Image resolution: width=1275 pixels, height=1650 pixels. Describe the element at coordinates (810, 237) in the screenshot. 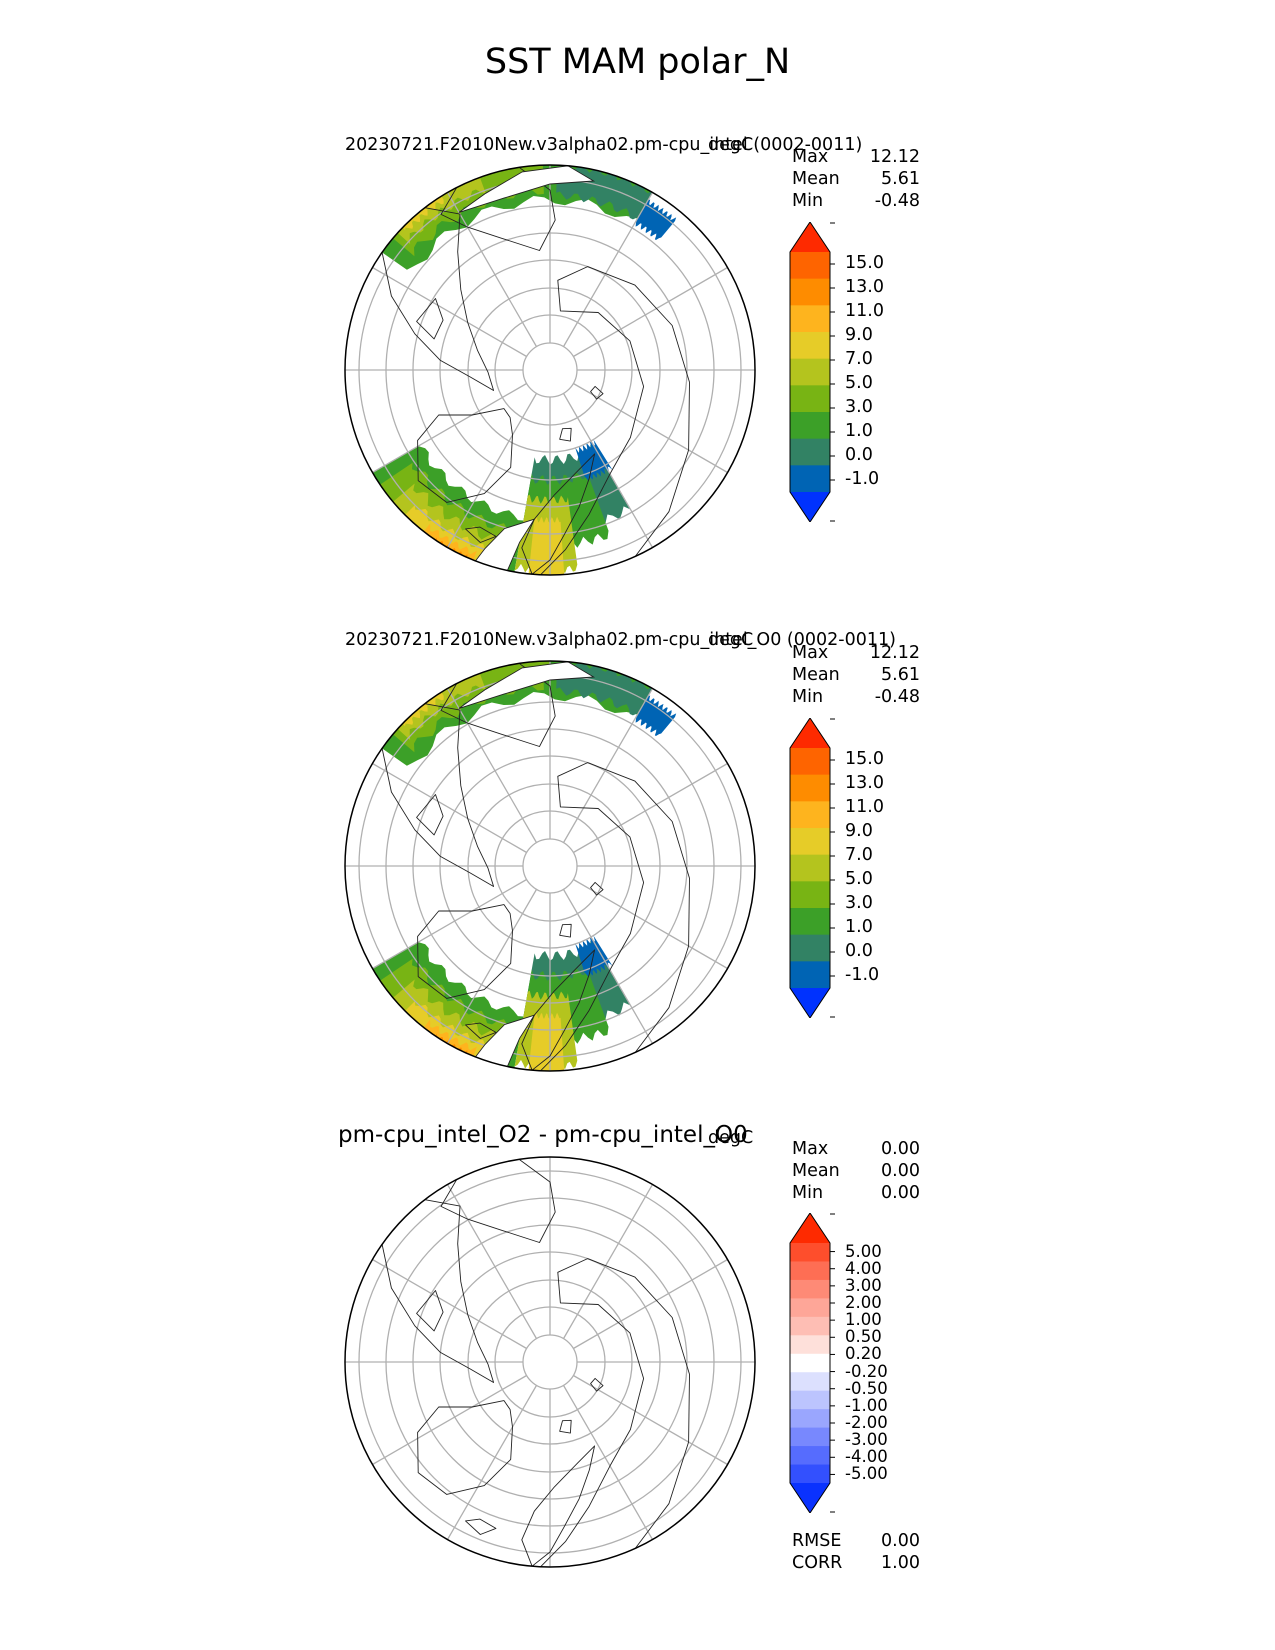

I see `colorbar-extend-max` at that location.